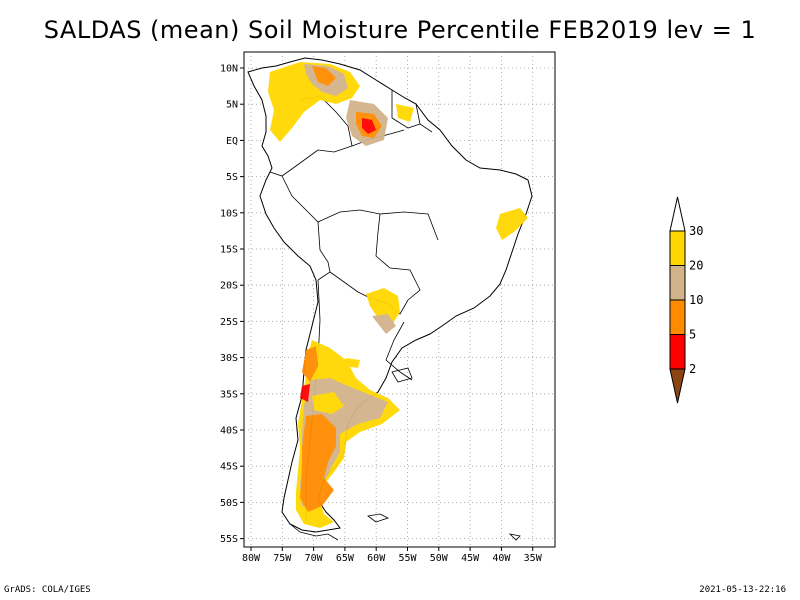  I want to click on lon-tick-label: 35W, so click(533, 558).